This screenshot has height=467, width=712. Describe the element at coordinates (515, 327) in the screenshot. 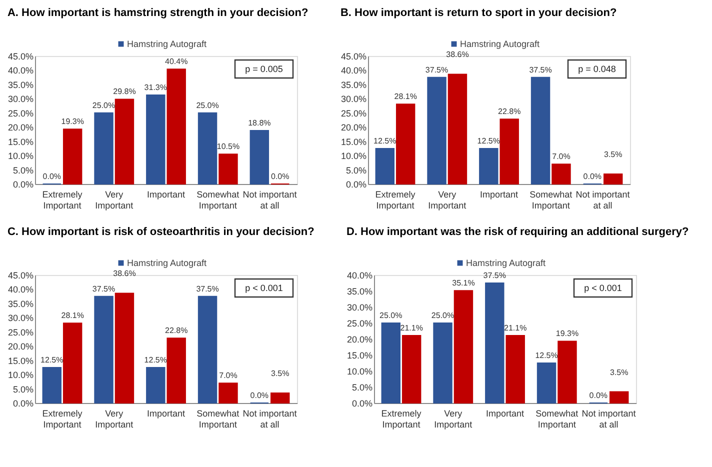

I see `data-label: 21.1%` at that location.